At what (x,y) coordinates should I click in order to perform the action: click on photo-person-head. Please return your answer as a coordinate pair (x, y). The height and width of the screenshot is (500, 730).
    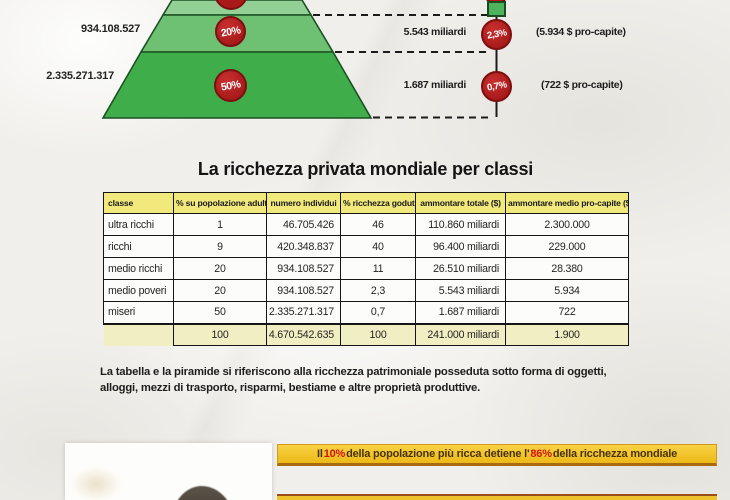
    Looking at the image, I should click on (203, 493).